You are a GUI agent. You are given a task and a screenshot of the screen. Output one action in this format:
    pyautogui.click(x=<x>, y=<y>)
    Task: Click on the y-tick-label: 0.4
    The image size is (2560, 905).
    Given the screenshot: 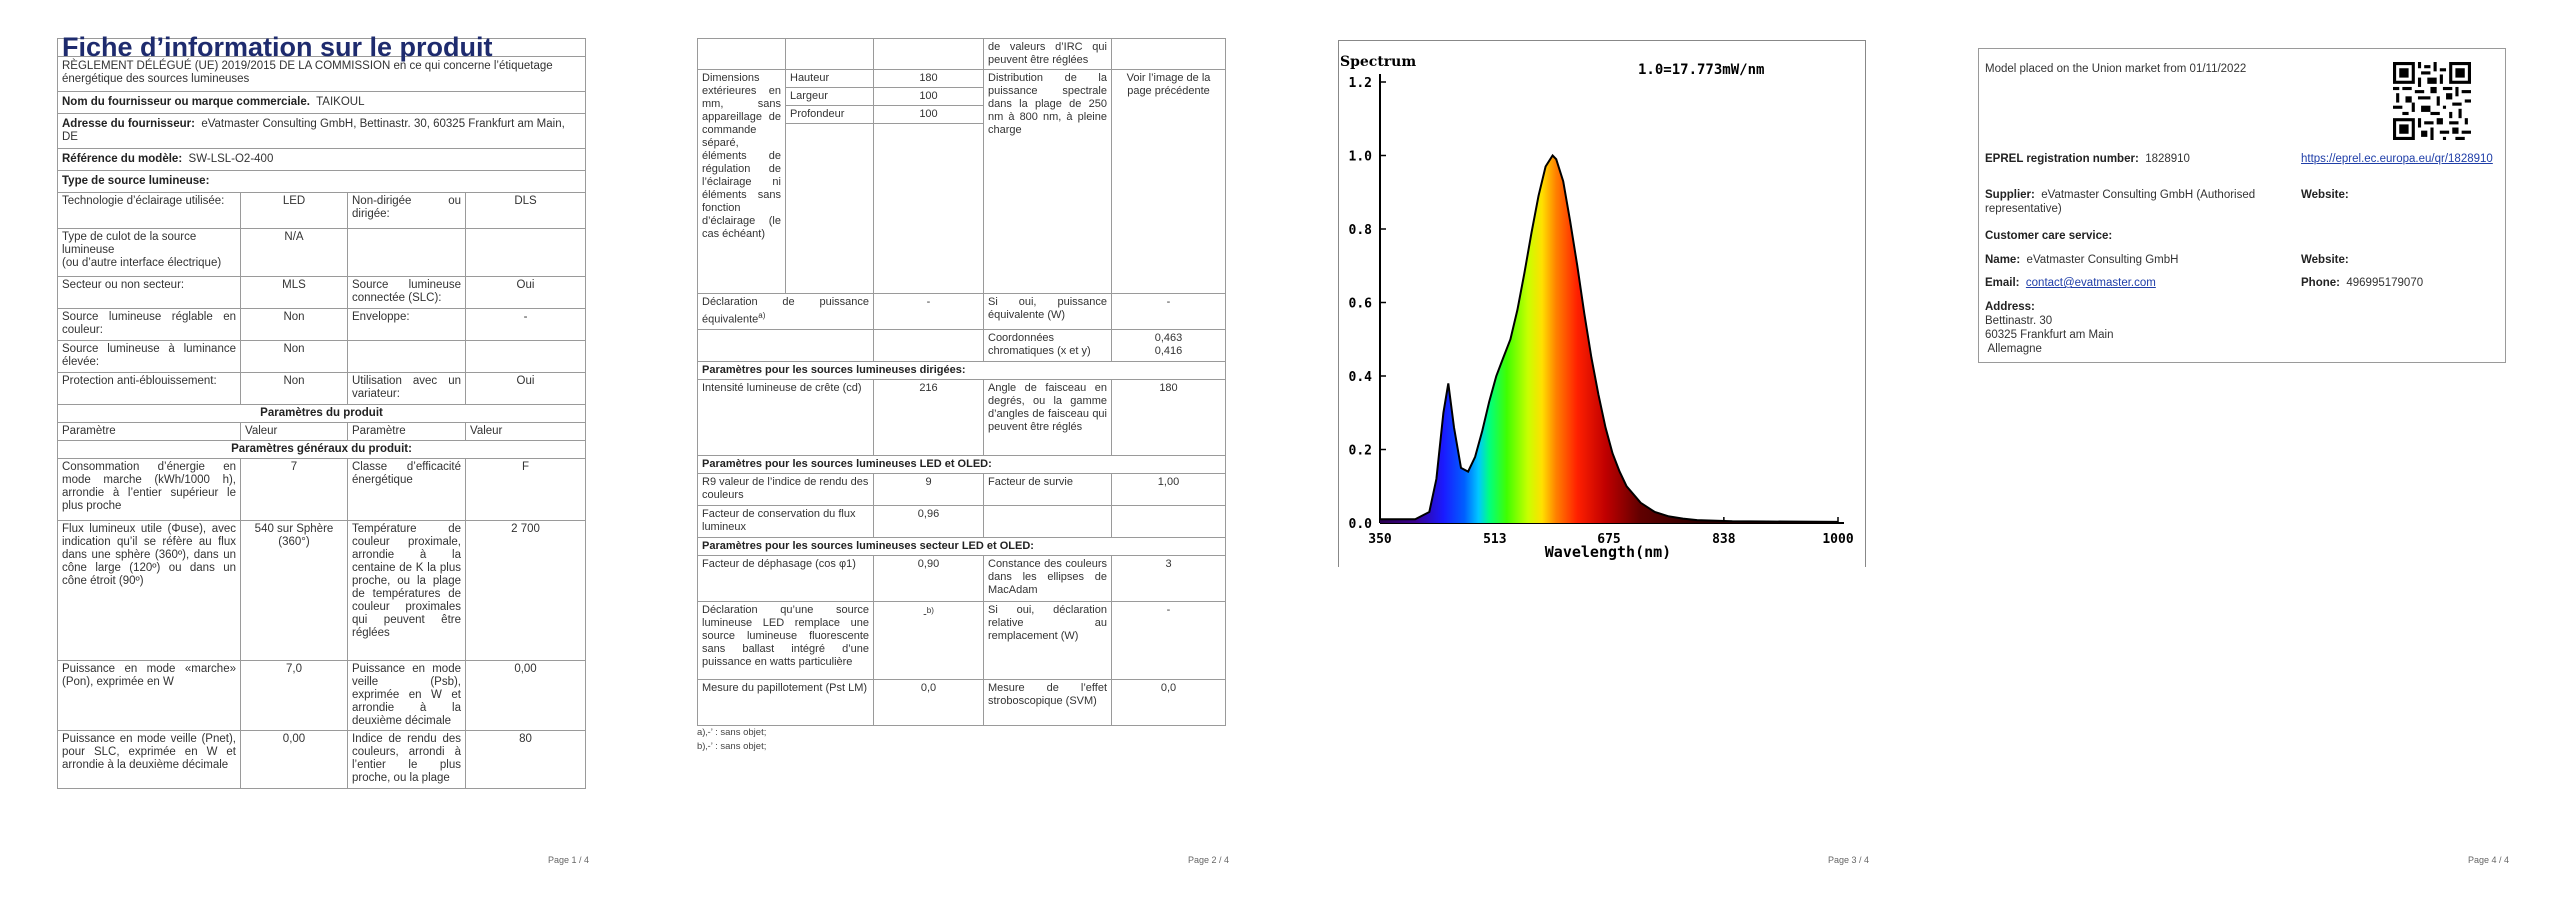 What is the action you would take?
    pyautogui.click(x=1361, y=377)
    